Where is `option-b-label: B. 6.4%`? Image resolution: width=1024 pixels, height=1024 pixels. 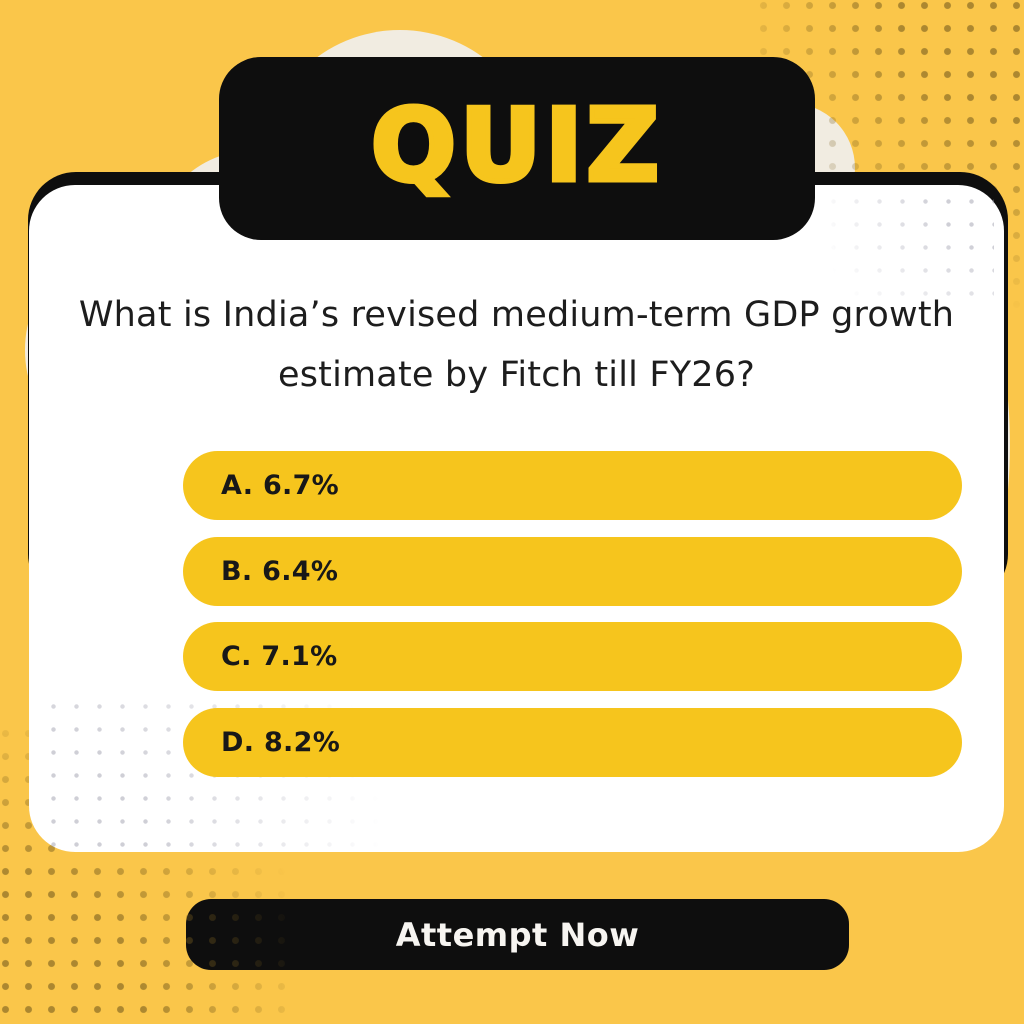 option-b-label: B. 6.4% is located at coordinates (280, 571).